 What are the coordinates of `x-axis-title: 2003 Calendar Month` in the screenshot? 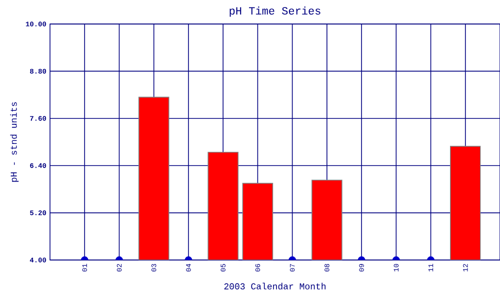 It's located at (275, 286).